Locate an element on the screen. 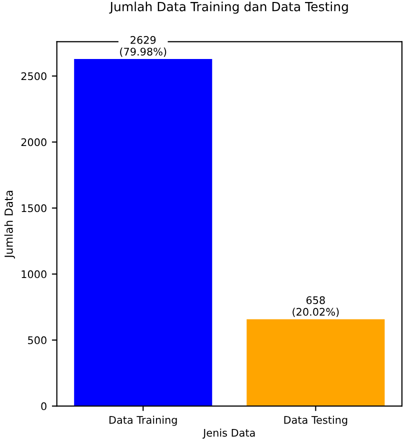 The image size is (406, 439). y-axis-title: Jumlah Data is located at coordinates (9, 224).